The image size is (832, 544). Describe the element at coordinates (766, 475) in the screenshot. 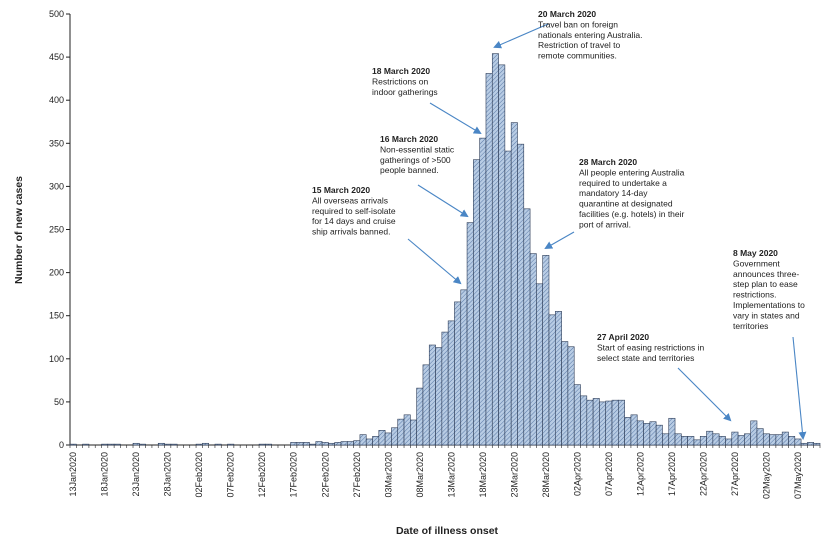

I see `x-tick-label: 02May2020` at that location.